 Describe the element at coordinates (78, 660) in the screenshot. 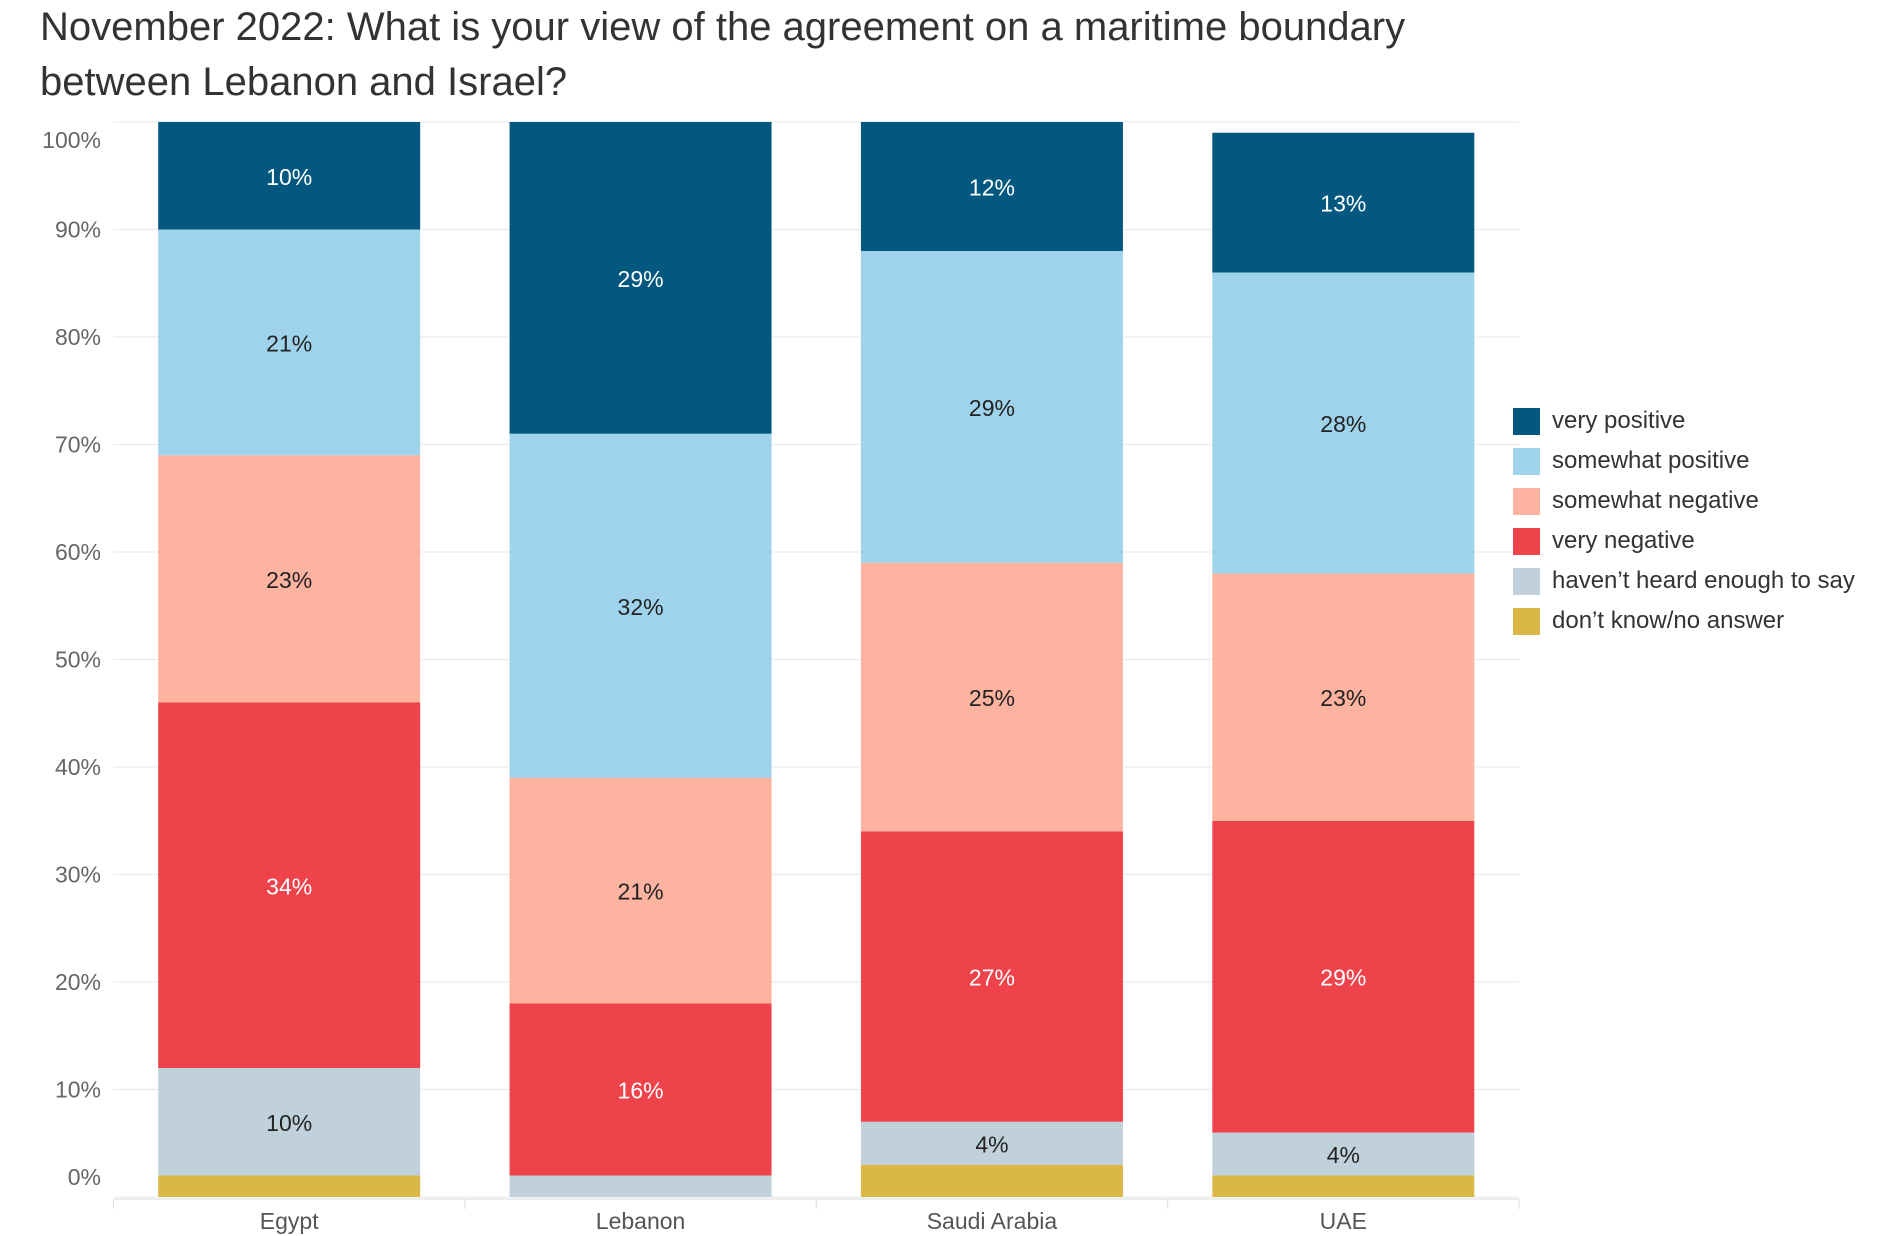

I see `y-tick-label: 50%` at that location.